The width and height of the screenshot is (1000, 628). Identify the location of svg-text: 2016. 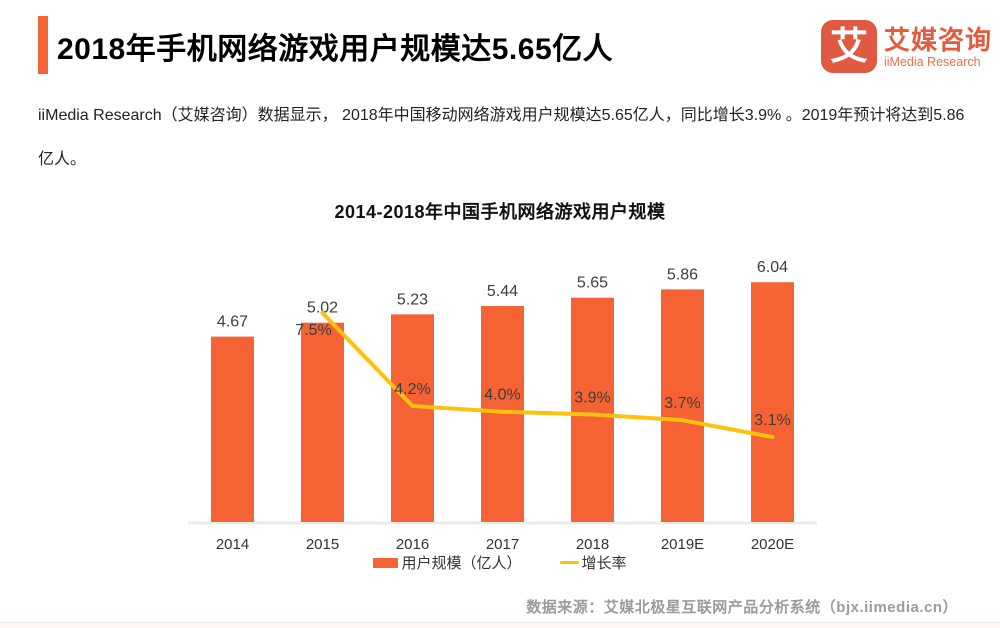
(412, 544).